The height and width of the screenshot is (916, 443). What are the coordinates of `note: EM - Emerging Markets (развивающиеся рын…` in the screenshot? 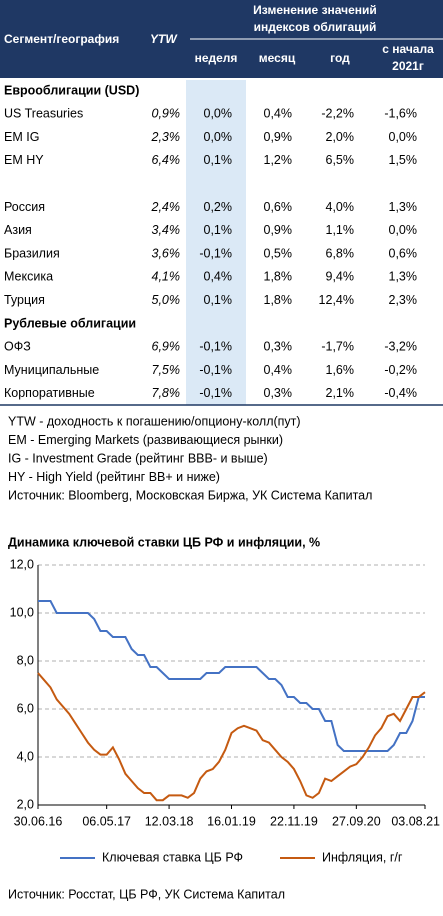 It's located at (145, 440).